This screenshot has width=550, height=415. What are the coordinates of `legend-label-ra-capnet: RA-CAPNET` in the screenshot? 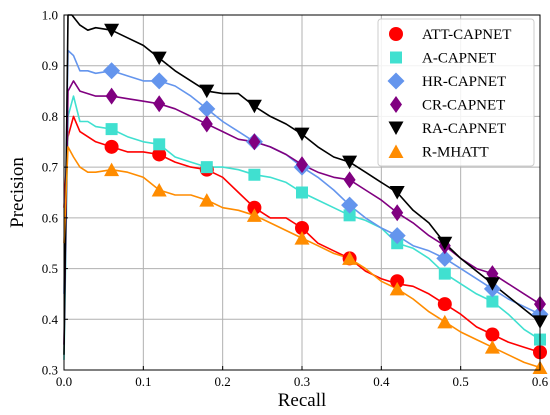 It's located at (464, 129).